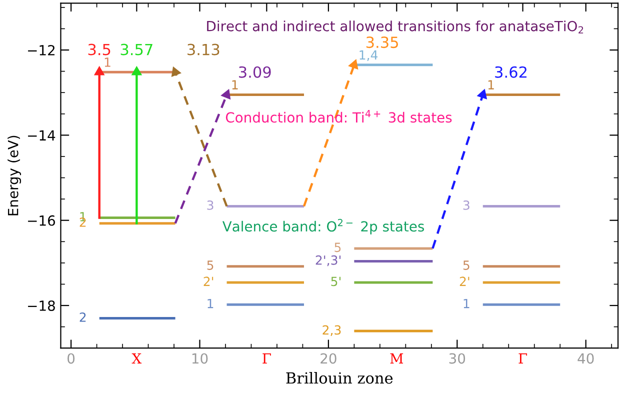  I want to click on x-tick-label: 0, so click(71, 358).